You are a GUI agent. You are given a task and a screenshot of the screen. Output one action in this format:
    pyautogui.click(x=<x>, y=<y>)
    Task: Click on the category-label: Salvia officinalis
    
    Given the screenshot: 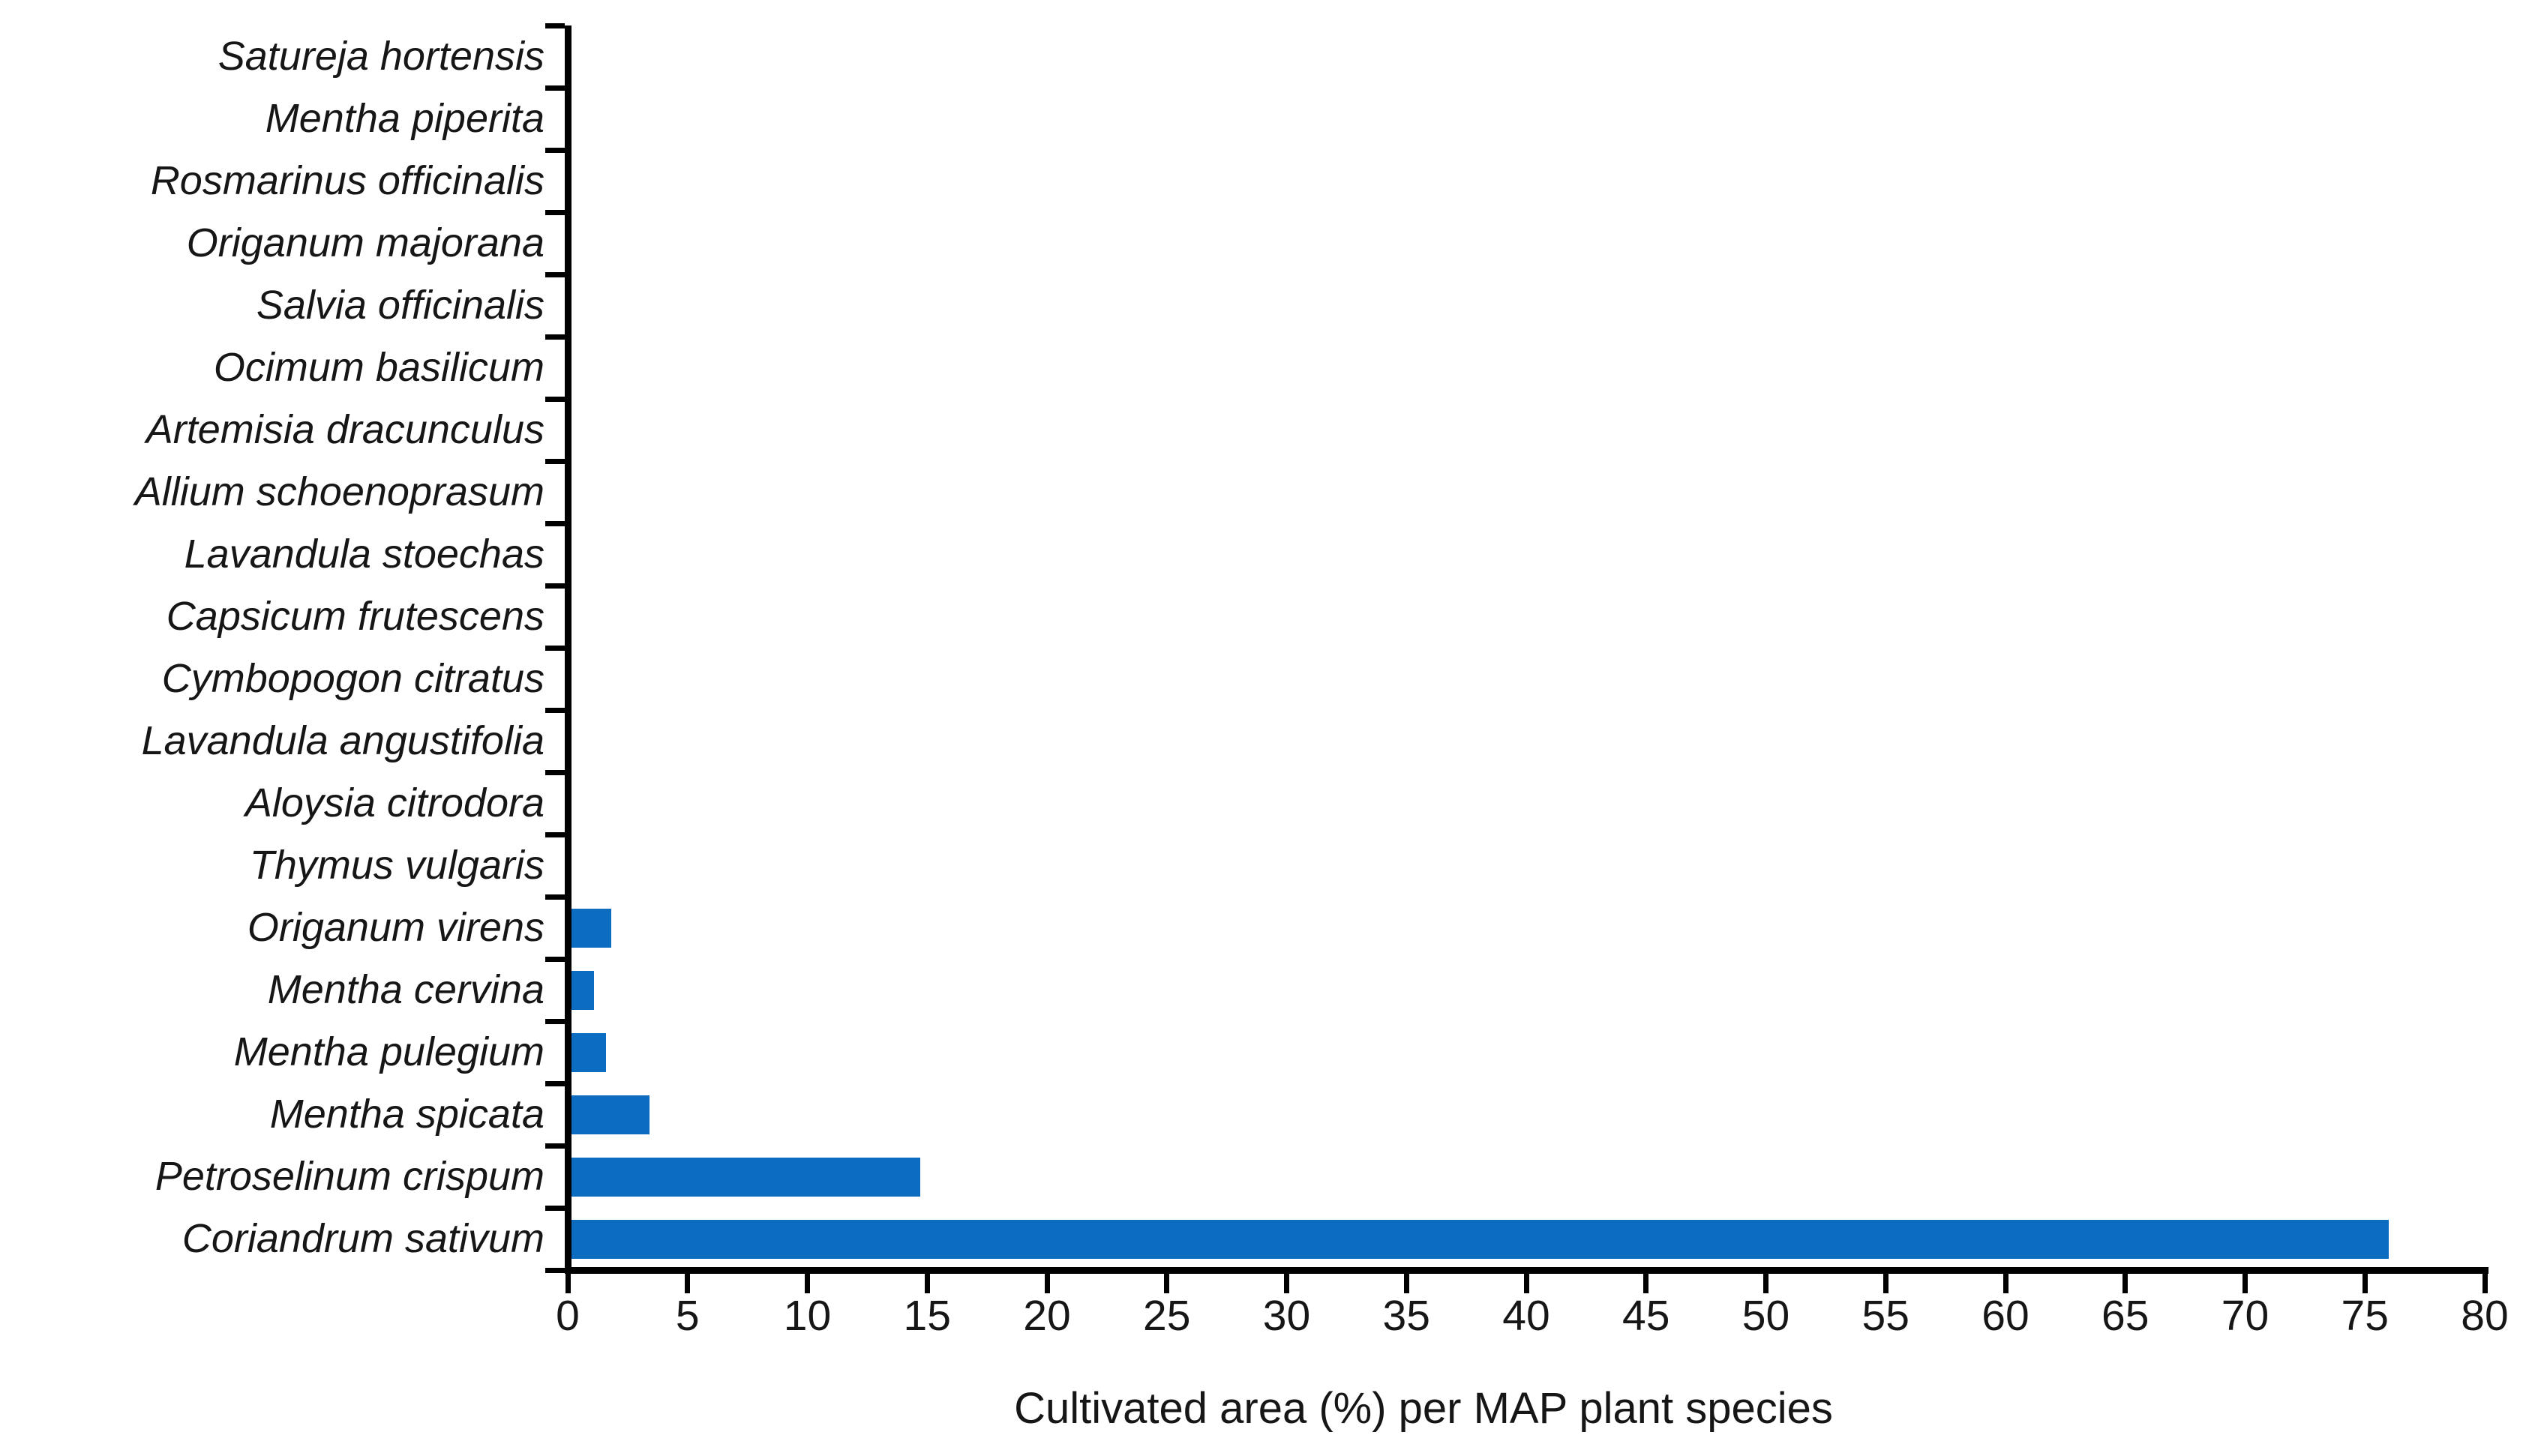 What is the action you would take?
    pyautogui.click(x=400, y=305)
    